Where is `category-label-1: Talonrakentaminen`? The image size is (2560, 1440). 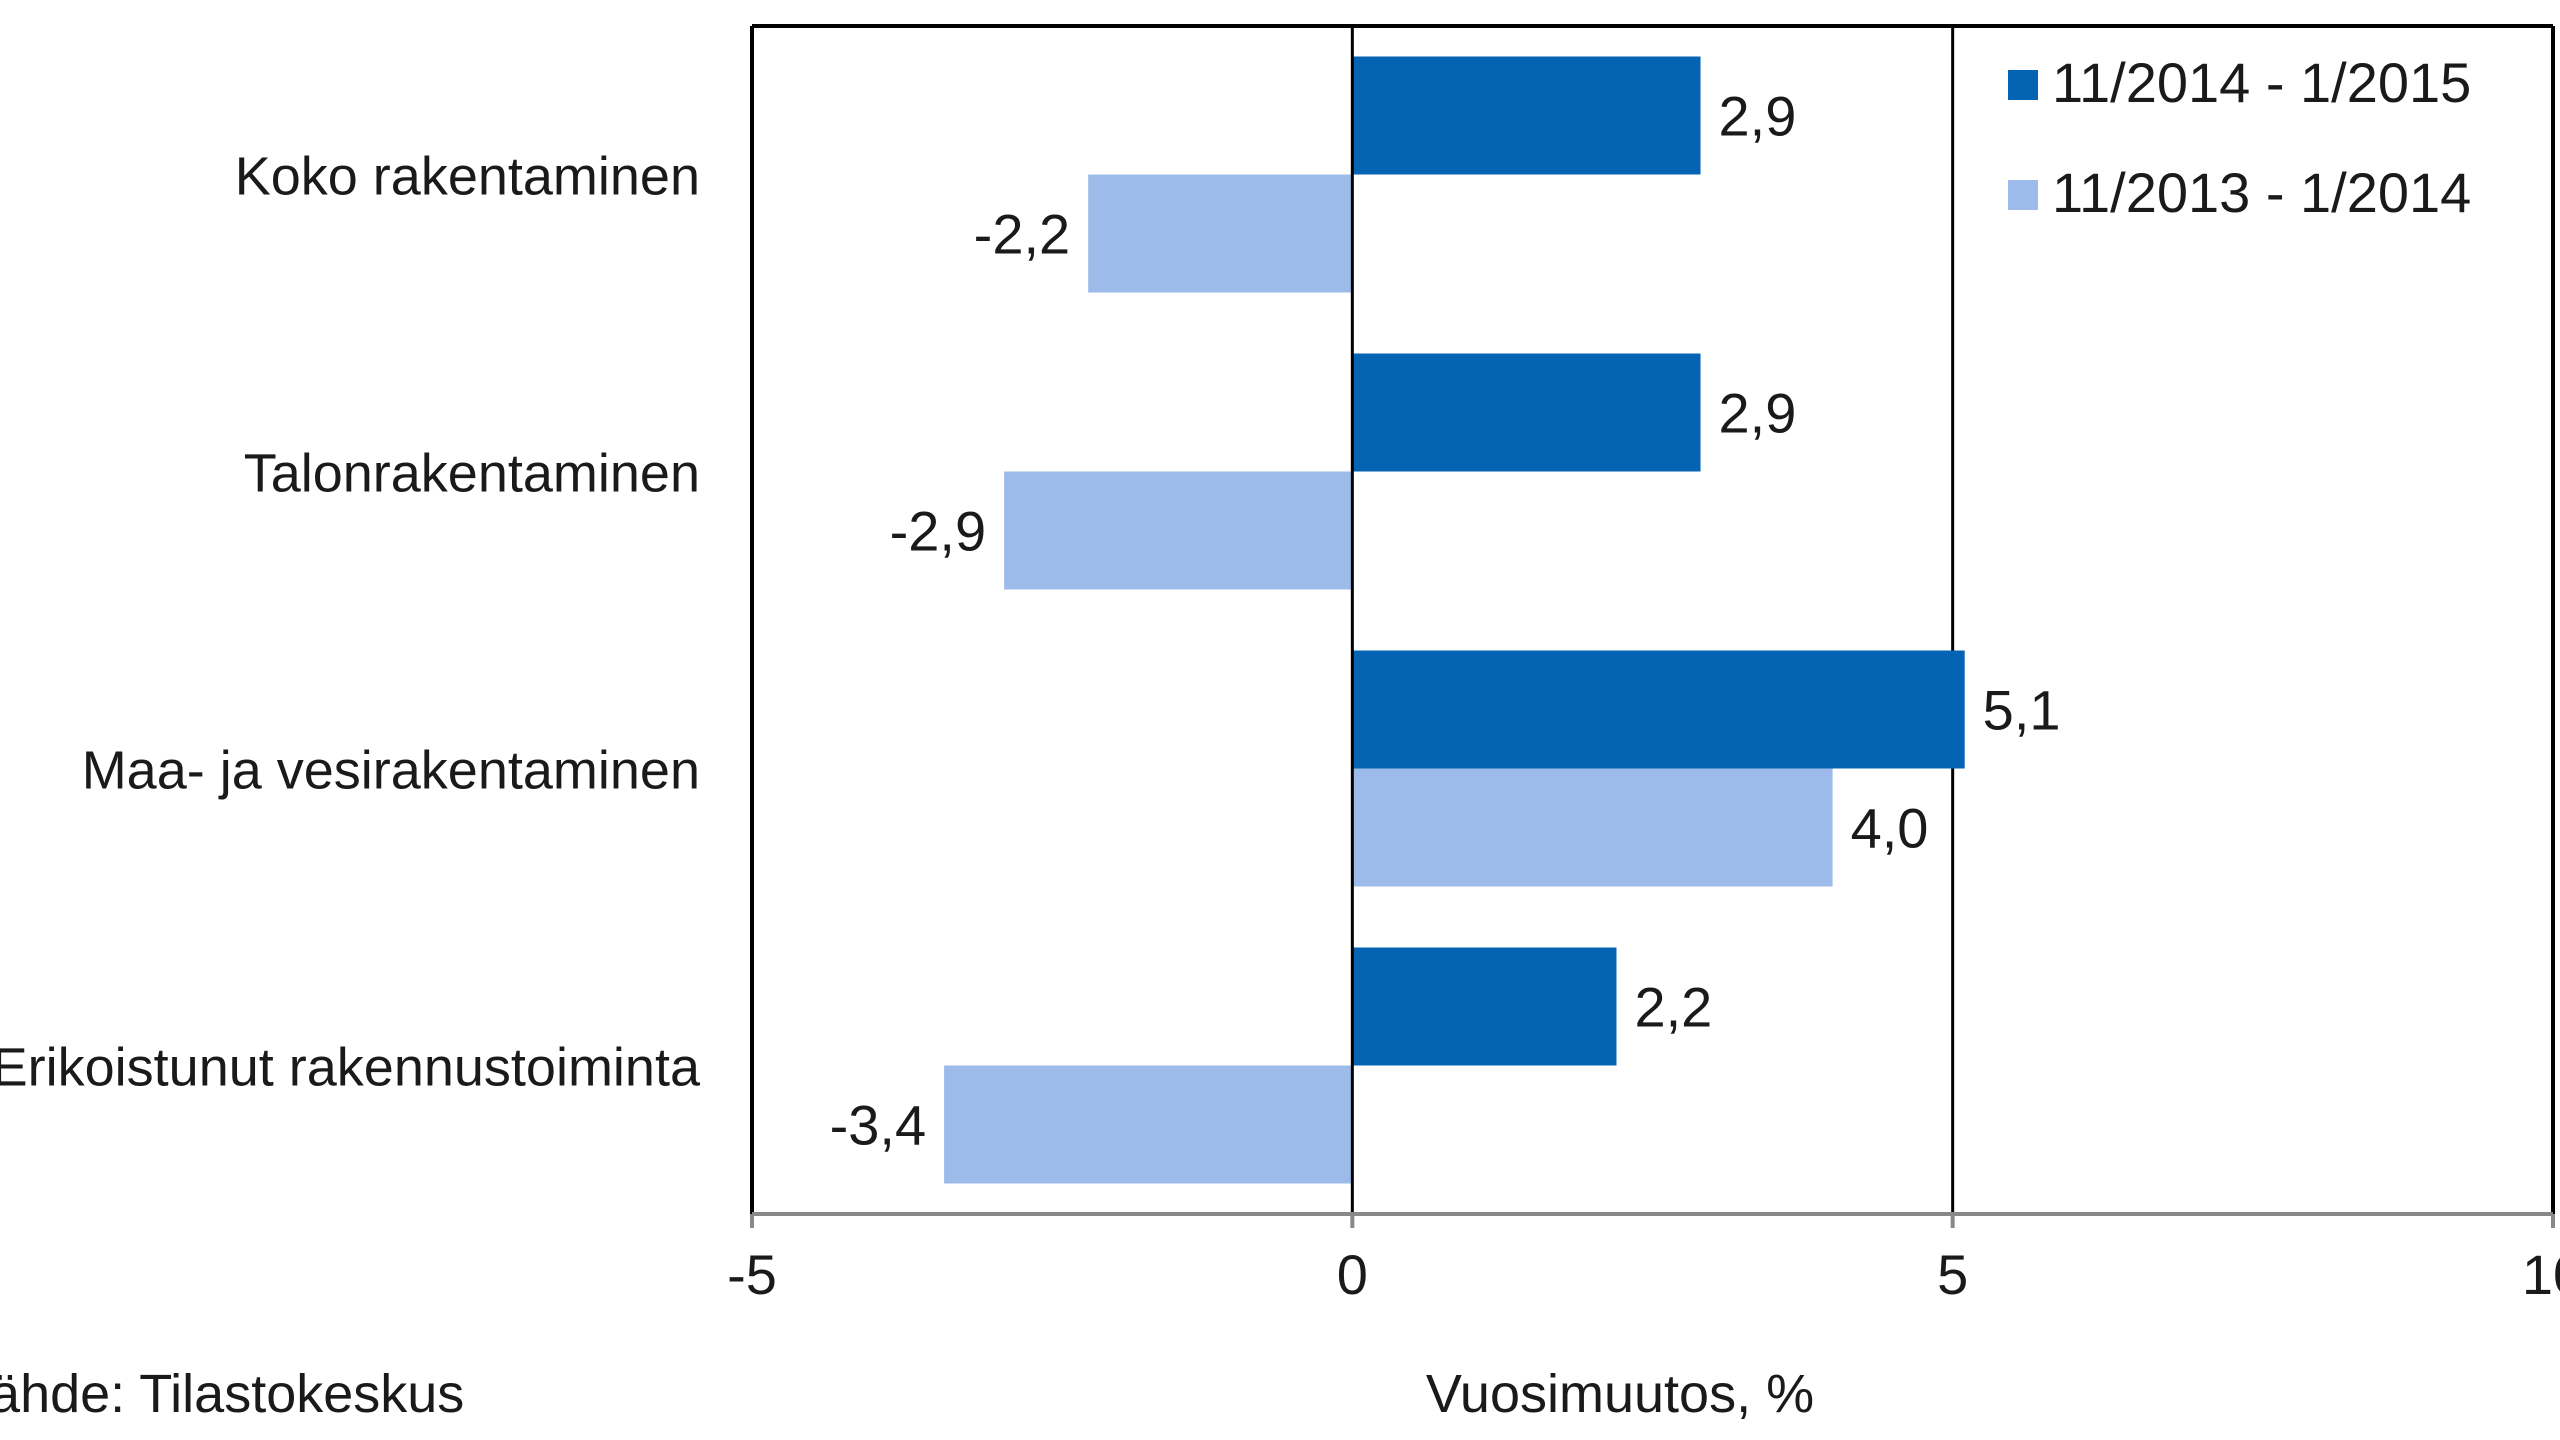
category-label-1: Talonrakentaminen is located at coordinates (472, 474).